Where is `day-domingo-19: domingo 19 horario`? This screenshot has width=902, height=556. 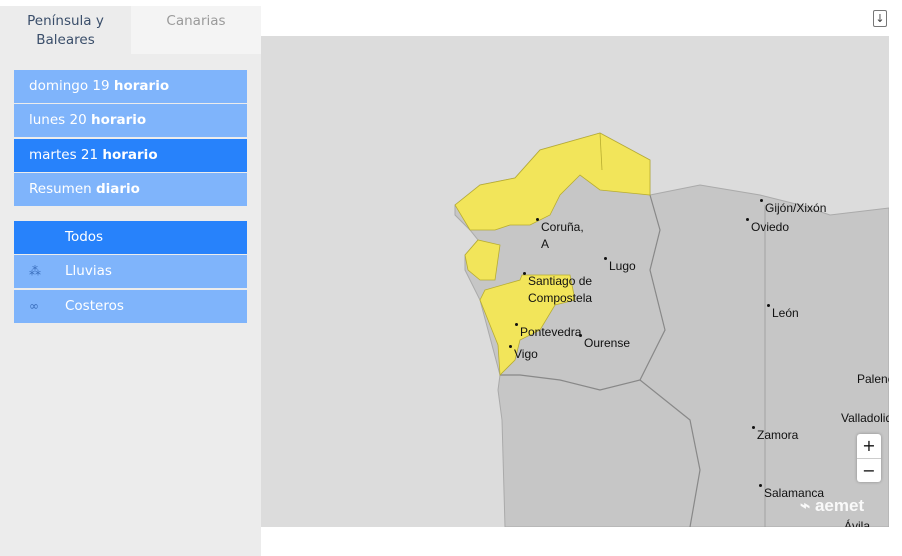
day-domingo-19: domingo 19 horario is located at coordinates (130, 86).